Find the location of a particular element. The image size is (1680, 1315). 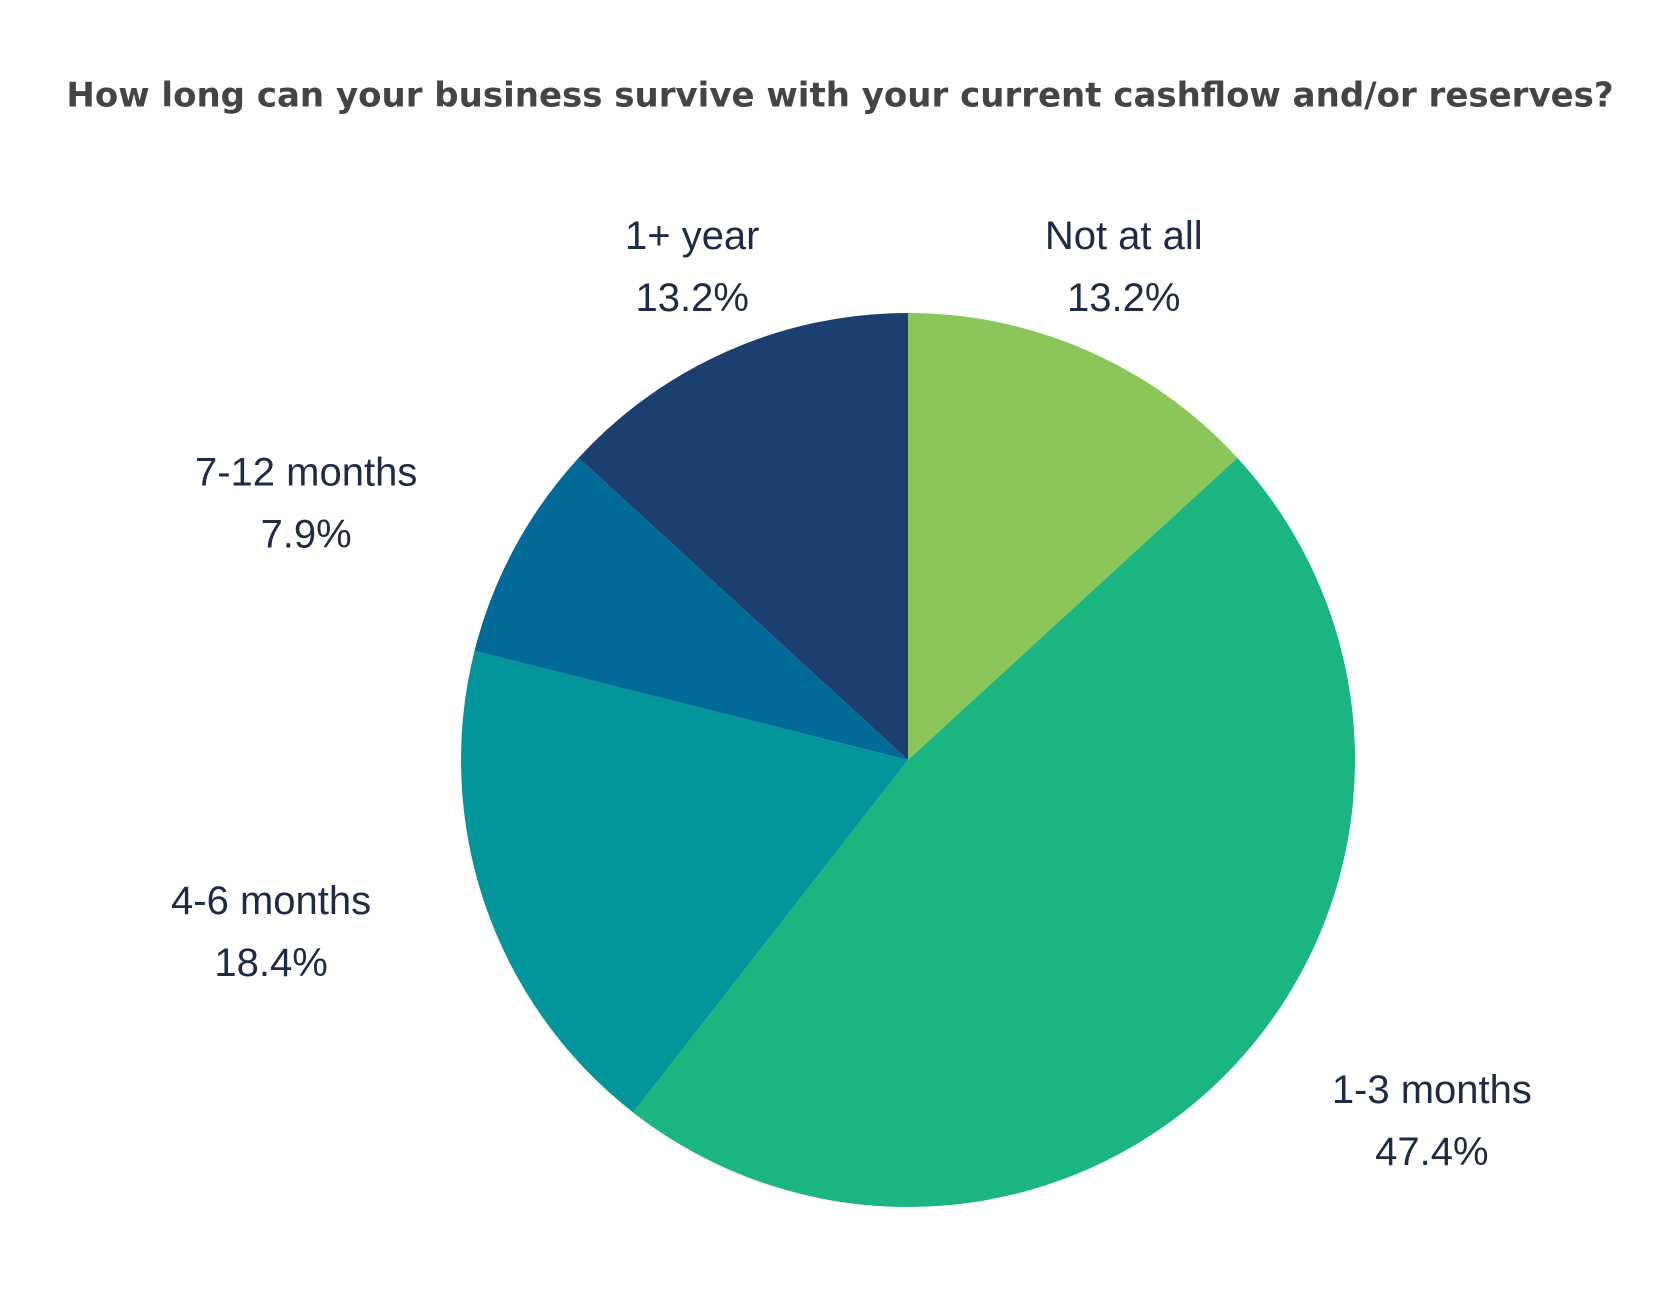

slice-label: 7-12 months is located at coordinates (306, 472).